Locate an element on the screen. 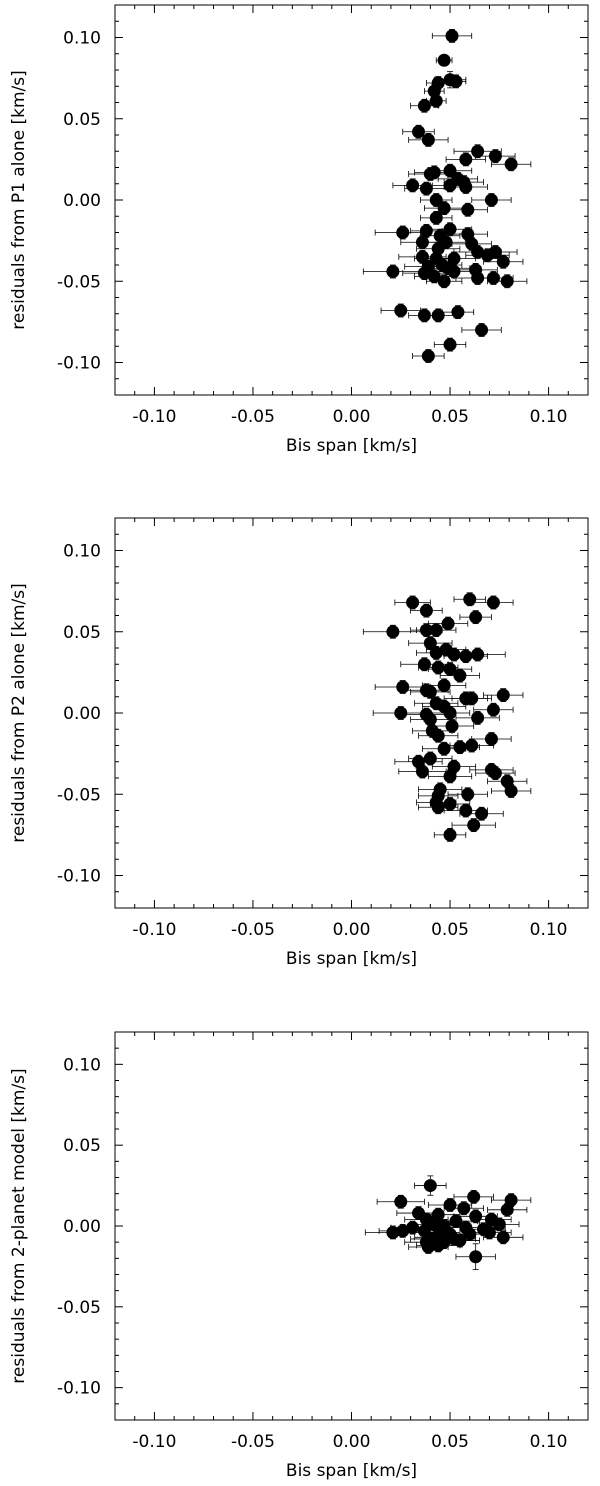 This screenshot has width=600, height=1486. y-tick-label: -0.10 is located at coordinates (79, 1389).